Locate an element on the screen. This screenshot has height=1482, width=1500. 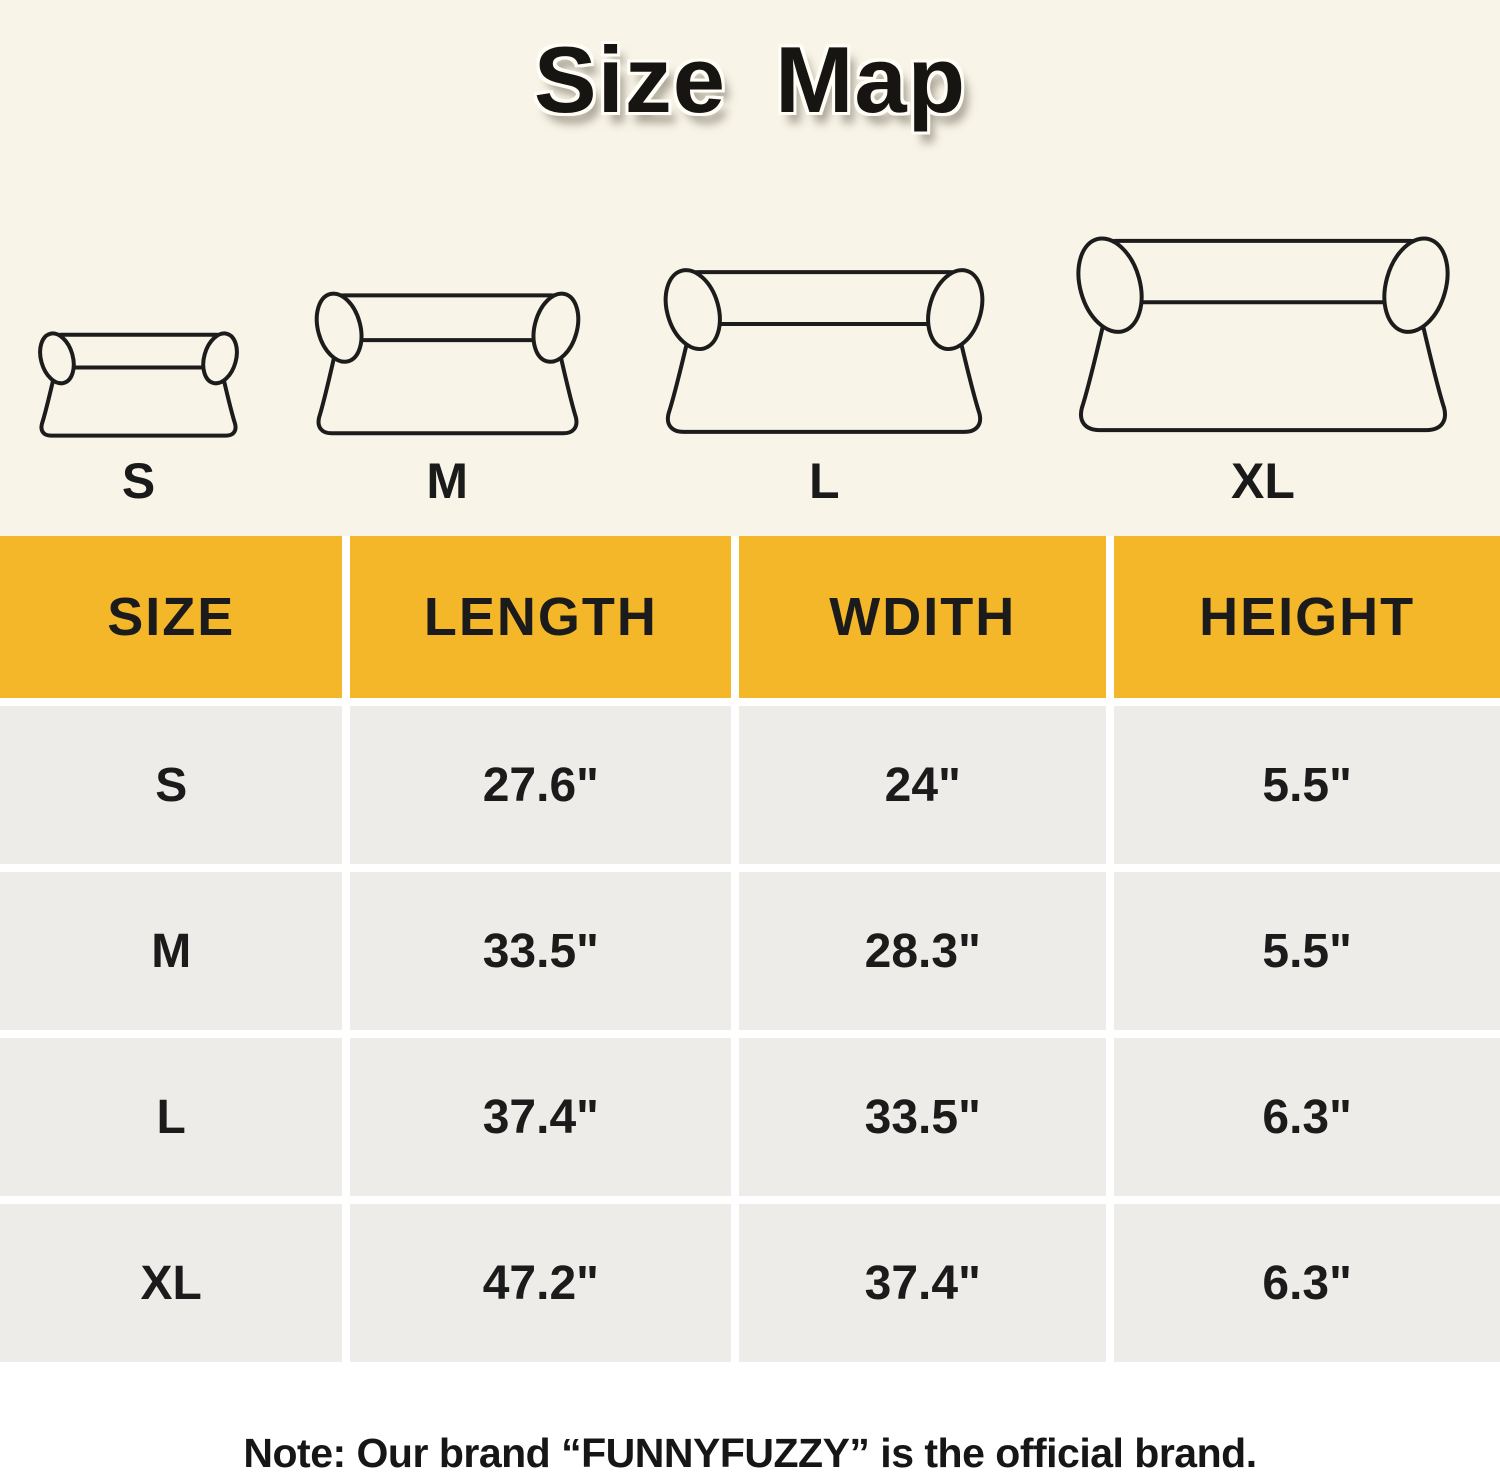
bed-group-xl: XL is located at coordinates (1263, 361).